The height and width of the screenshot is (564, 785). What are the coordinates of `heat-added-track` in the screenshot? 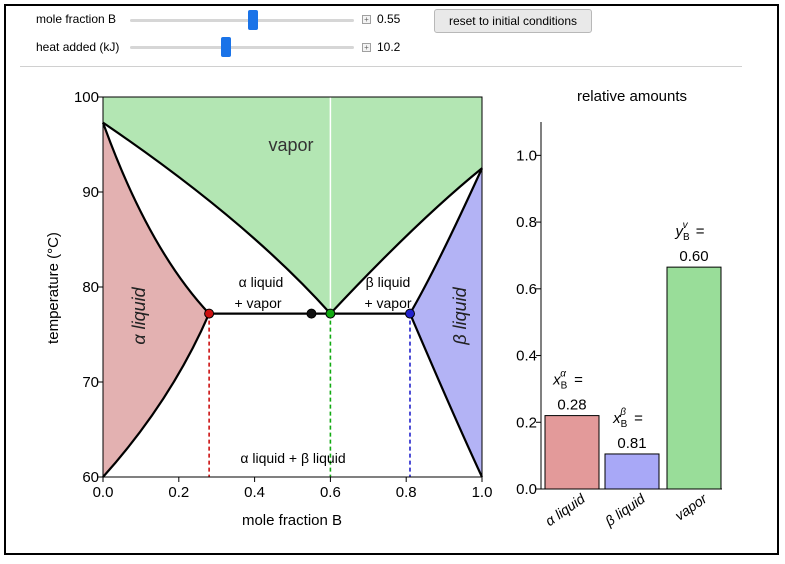 It's located at (242, 47).